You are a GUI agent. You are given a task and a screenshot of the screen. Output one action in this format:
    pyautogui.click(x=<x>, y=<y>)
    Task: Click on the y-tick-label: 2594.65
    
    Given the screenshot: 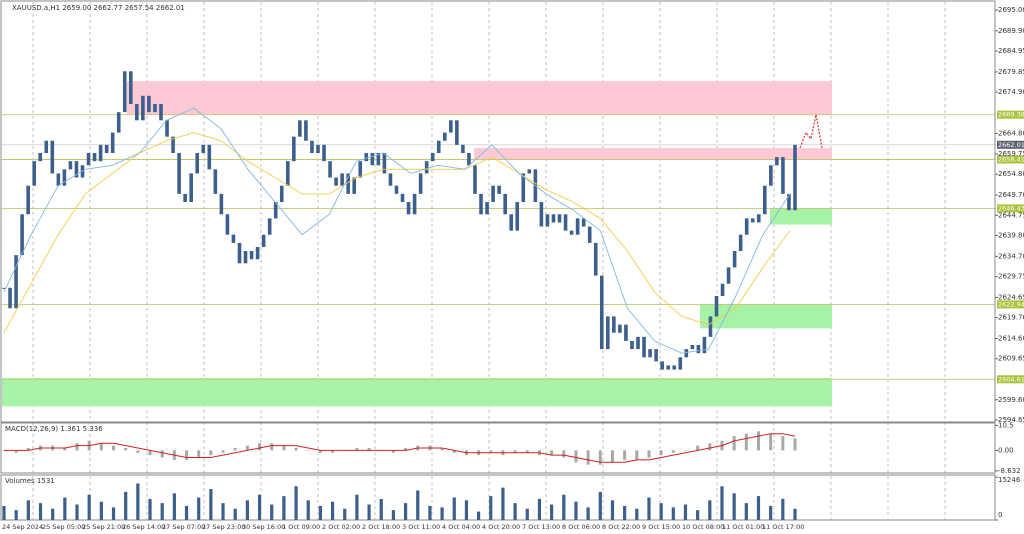 What is the action you would take?
    pyautogui.click(x=1011, y=420)
    